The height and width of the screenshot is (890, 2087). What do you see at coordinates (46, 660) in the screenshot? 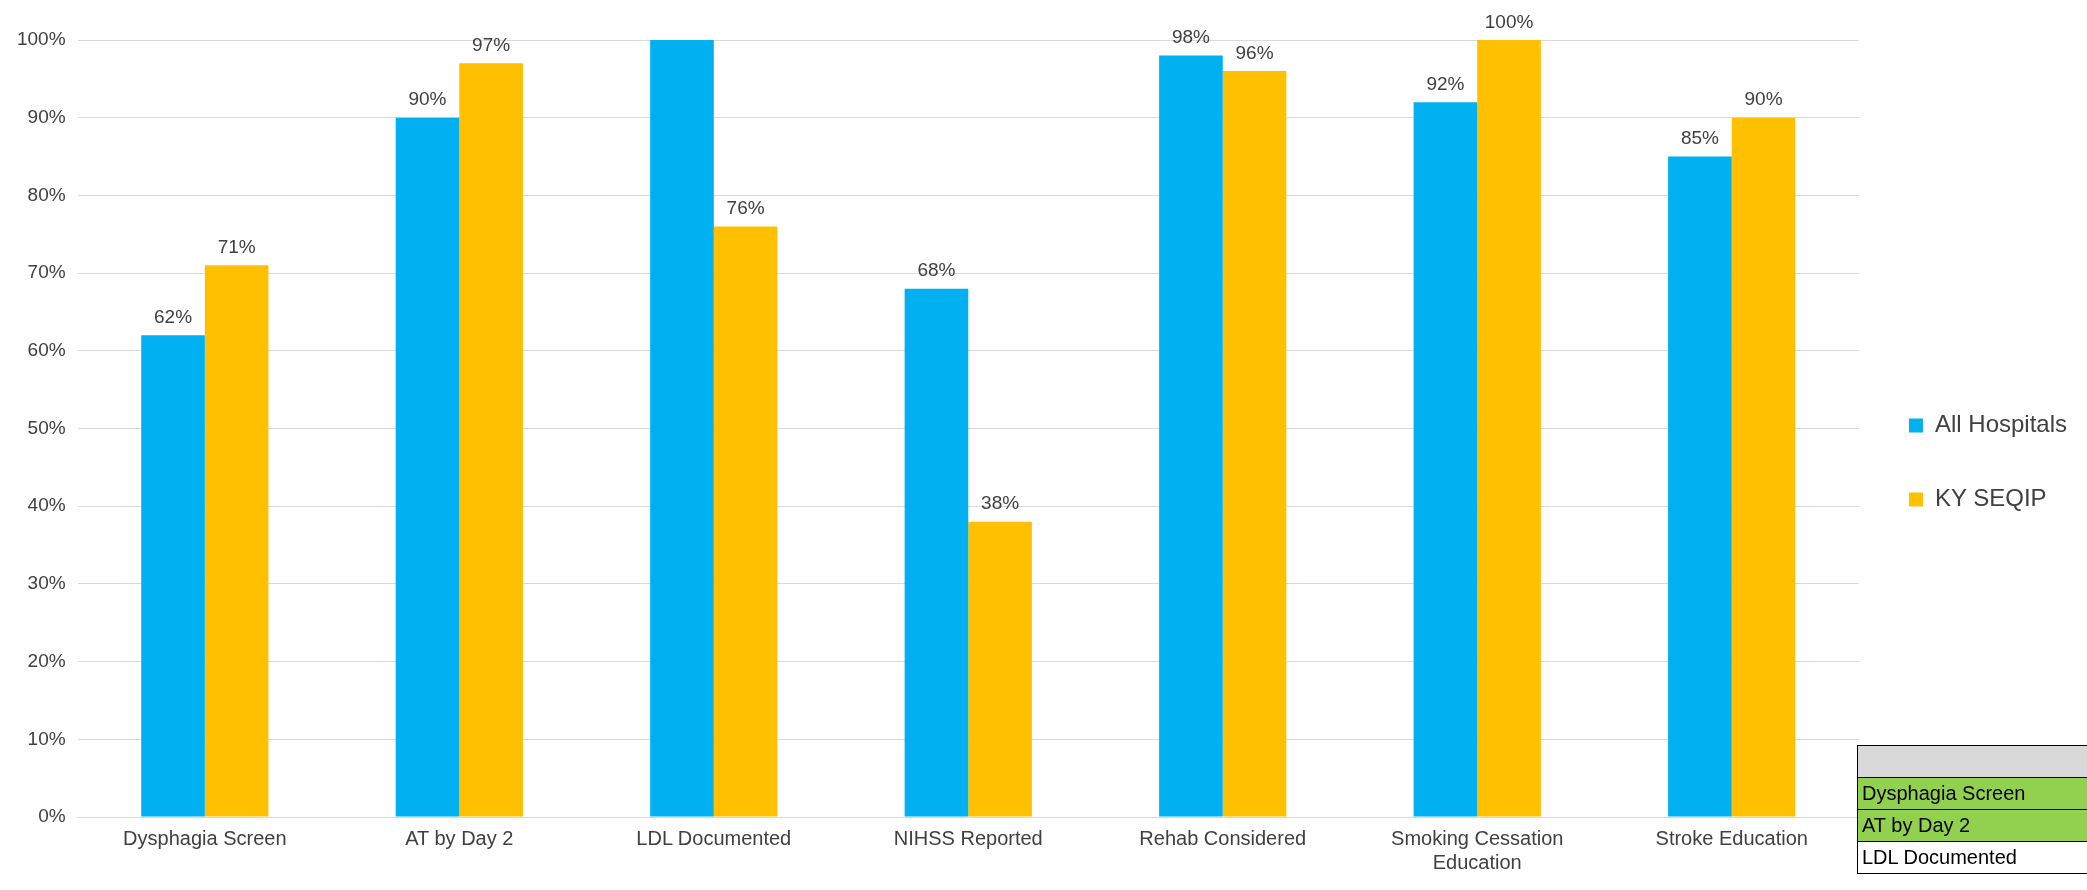
I see `y-tick-label: 20%` at bounding box center [46, 660].